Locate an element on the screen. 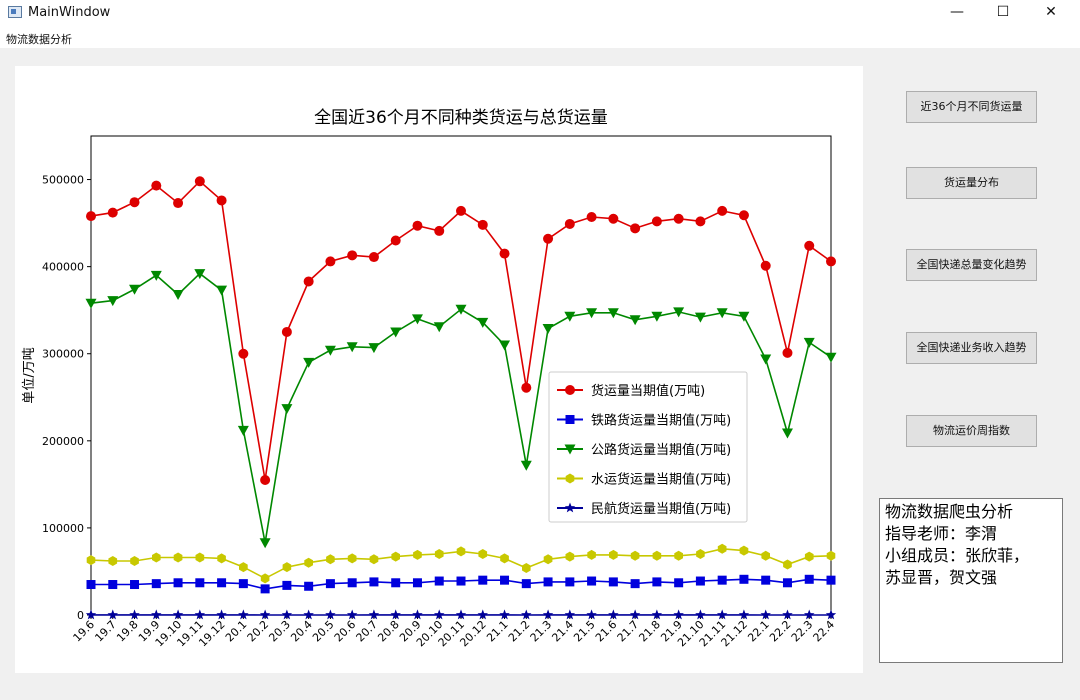  x-tick-label: 21.4 is located at coordinates (562, 631).